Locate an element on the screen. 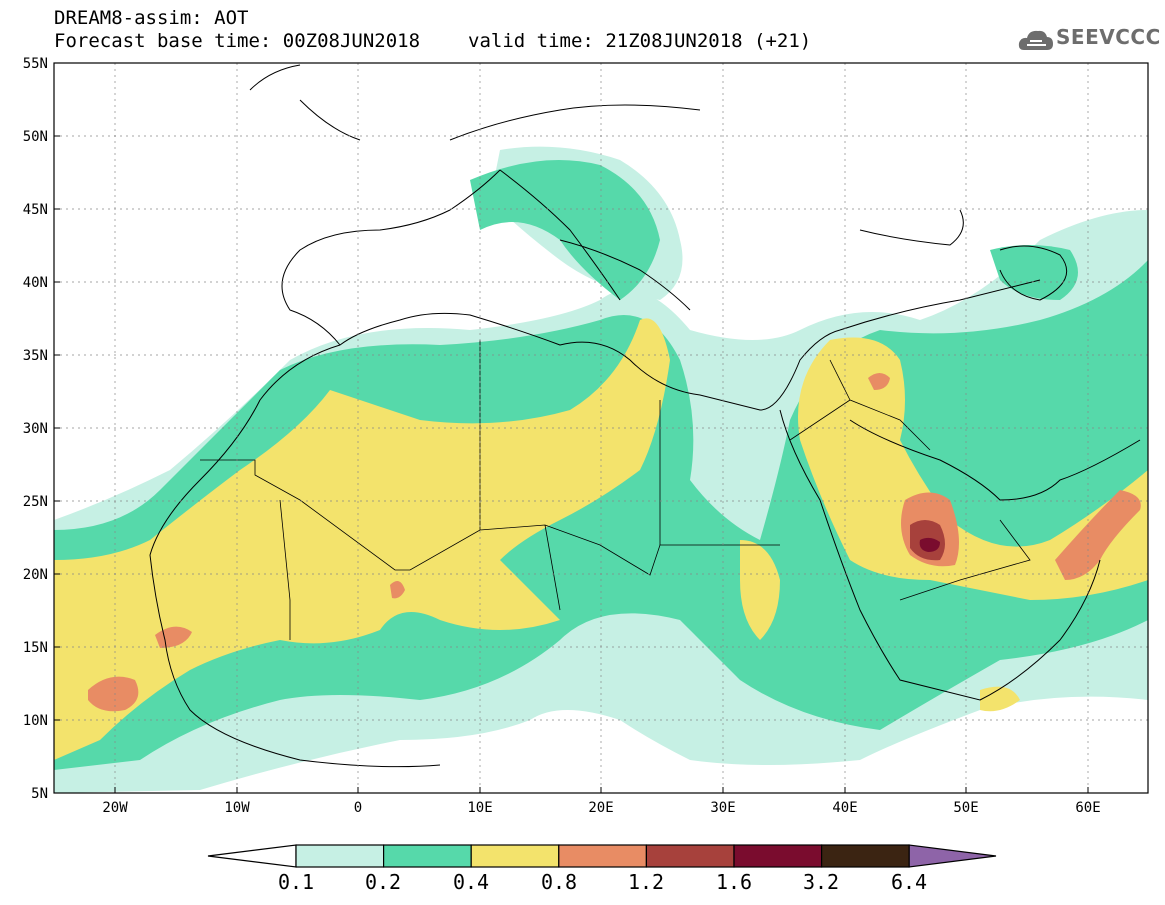  lat-label: 25N is located at coordinates (35, 502).